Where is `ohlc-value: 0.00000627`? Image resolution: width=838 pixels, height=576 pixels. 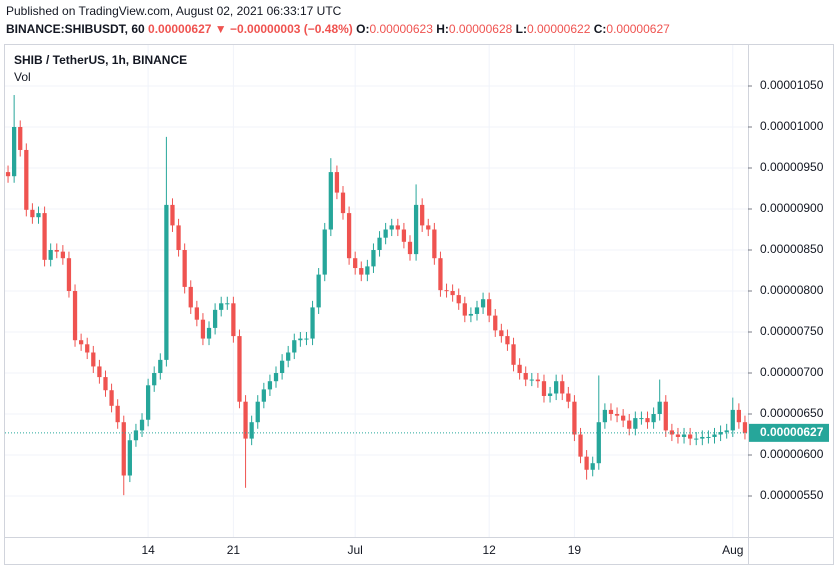 ohlc-value: 0.00000627 is located at coordinates (638, 29).